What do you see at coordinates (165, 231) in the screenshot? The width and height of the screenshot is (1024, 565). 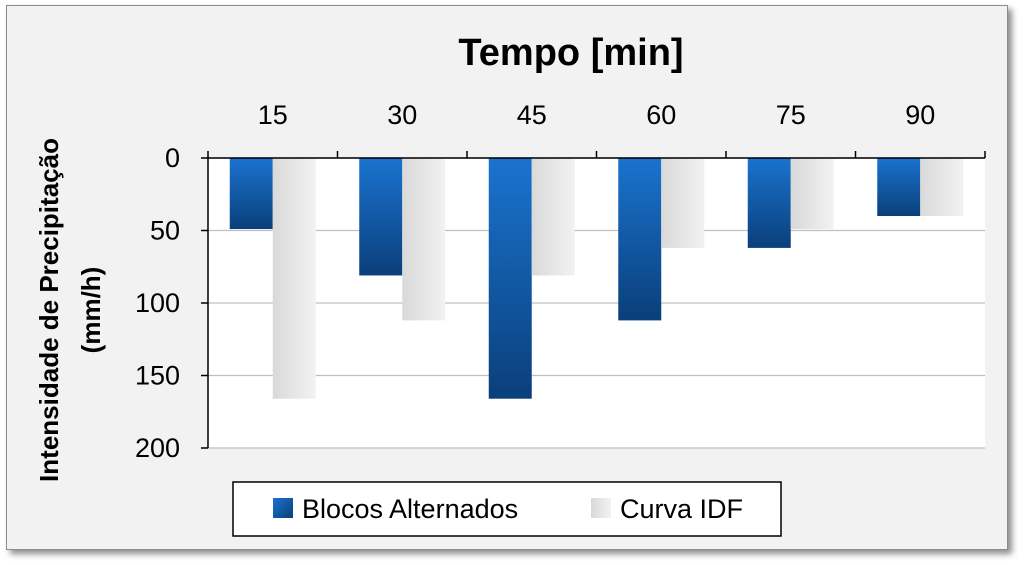 I see `y-tick-label-50: 50` at bounding box center [165, 231].